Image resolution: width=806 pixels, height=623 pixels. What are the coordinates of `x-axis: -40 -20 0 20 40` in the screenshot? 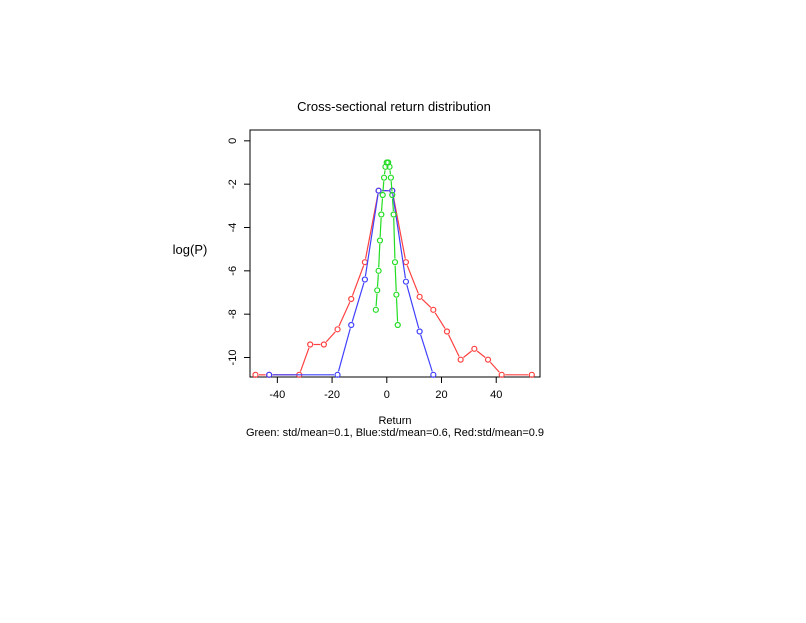 It's located at (385, 389).